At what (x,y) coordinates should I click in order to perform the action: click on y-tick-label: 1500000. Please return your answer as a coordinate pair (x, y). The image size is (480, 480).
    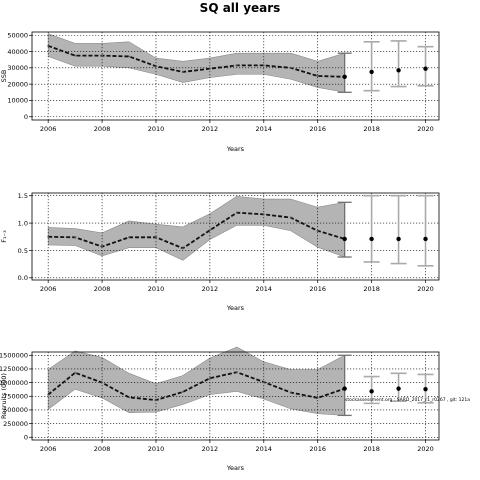
    Looking at the image, I should click on (14, 356).